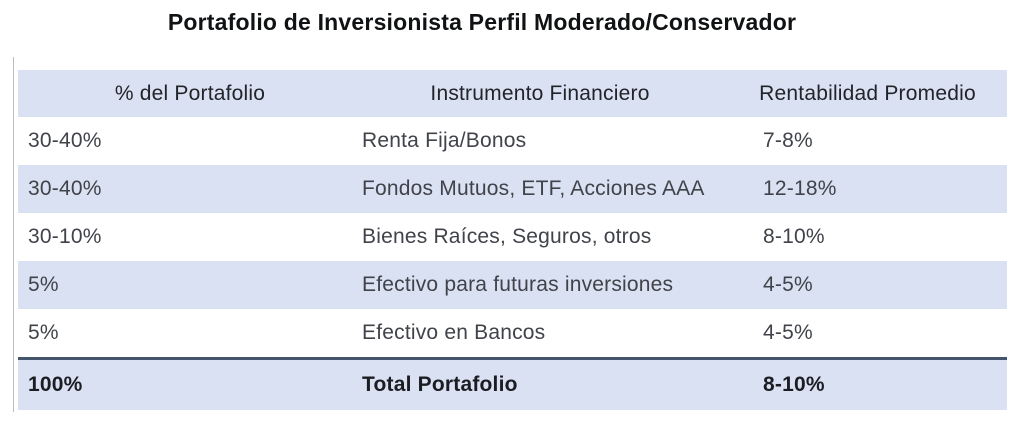  What do you see at coordinates (540, 141) in the screenshot?
I see `instrument-cell: Renta Fija/Bonos` at bounding box center [540, 141].